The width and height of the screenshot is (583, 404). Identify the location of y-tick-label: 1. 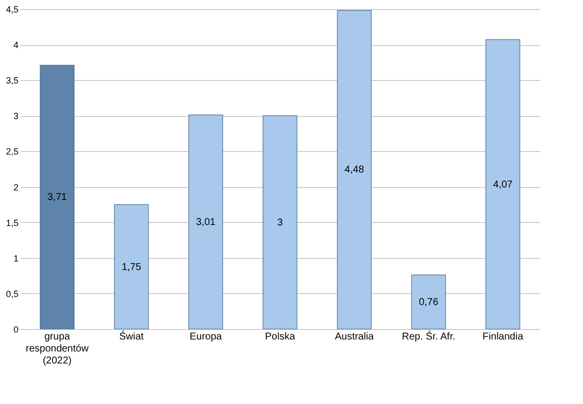
(15, 258).